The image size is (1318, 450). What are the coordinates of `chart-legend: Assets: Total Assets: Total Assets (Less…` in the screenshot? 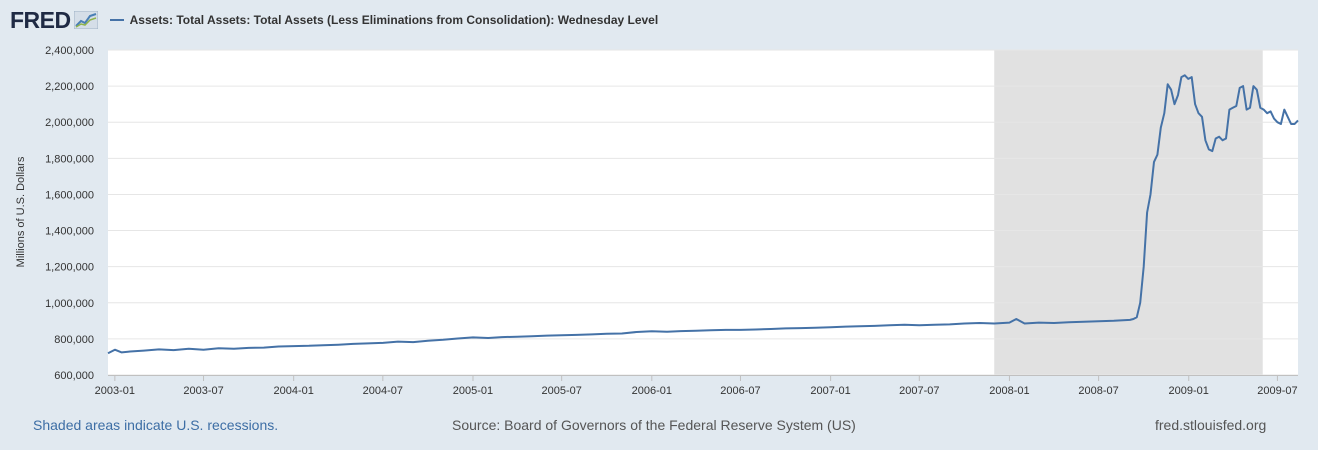 It's located at (384, 20).